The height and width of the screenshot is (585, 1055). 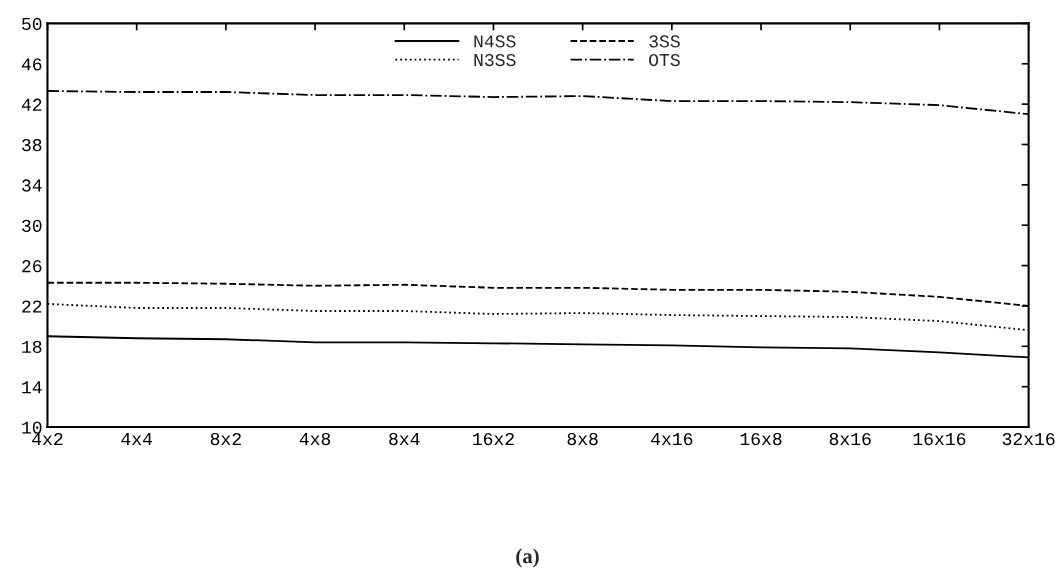 I want to click on y-tick-label: 26, so click(x=32, y=266).